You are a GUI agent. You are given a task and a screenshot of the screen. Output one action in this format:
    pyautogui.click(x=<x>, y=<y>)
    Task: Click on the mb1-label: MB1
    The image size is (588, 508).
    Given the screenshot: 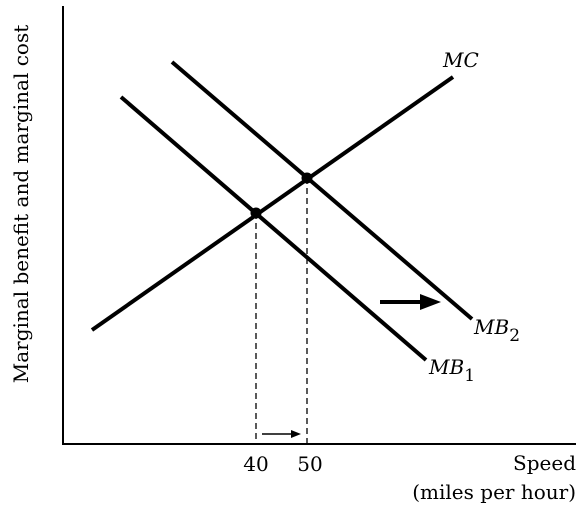 What is the action you would take?
    pyautogui.click(x=451, y=370)
    